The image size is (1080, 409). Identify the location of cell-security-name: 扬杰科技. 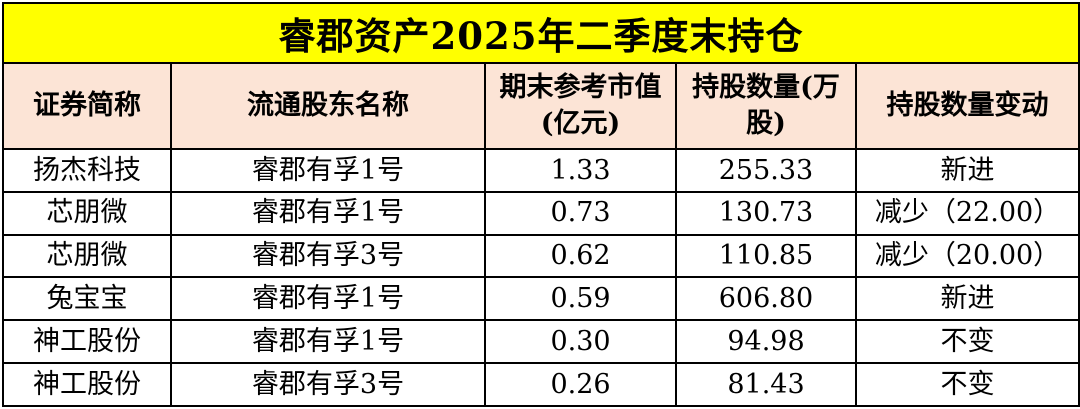
(87, 170).